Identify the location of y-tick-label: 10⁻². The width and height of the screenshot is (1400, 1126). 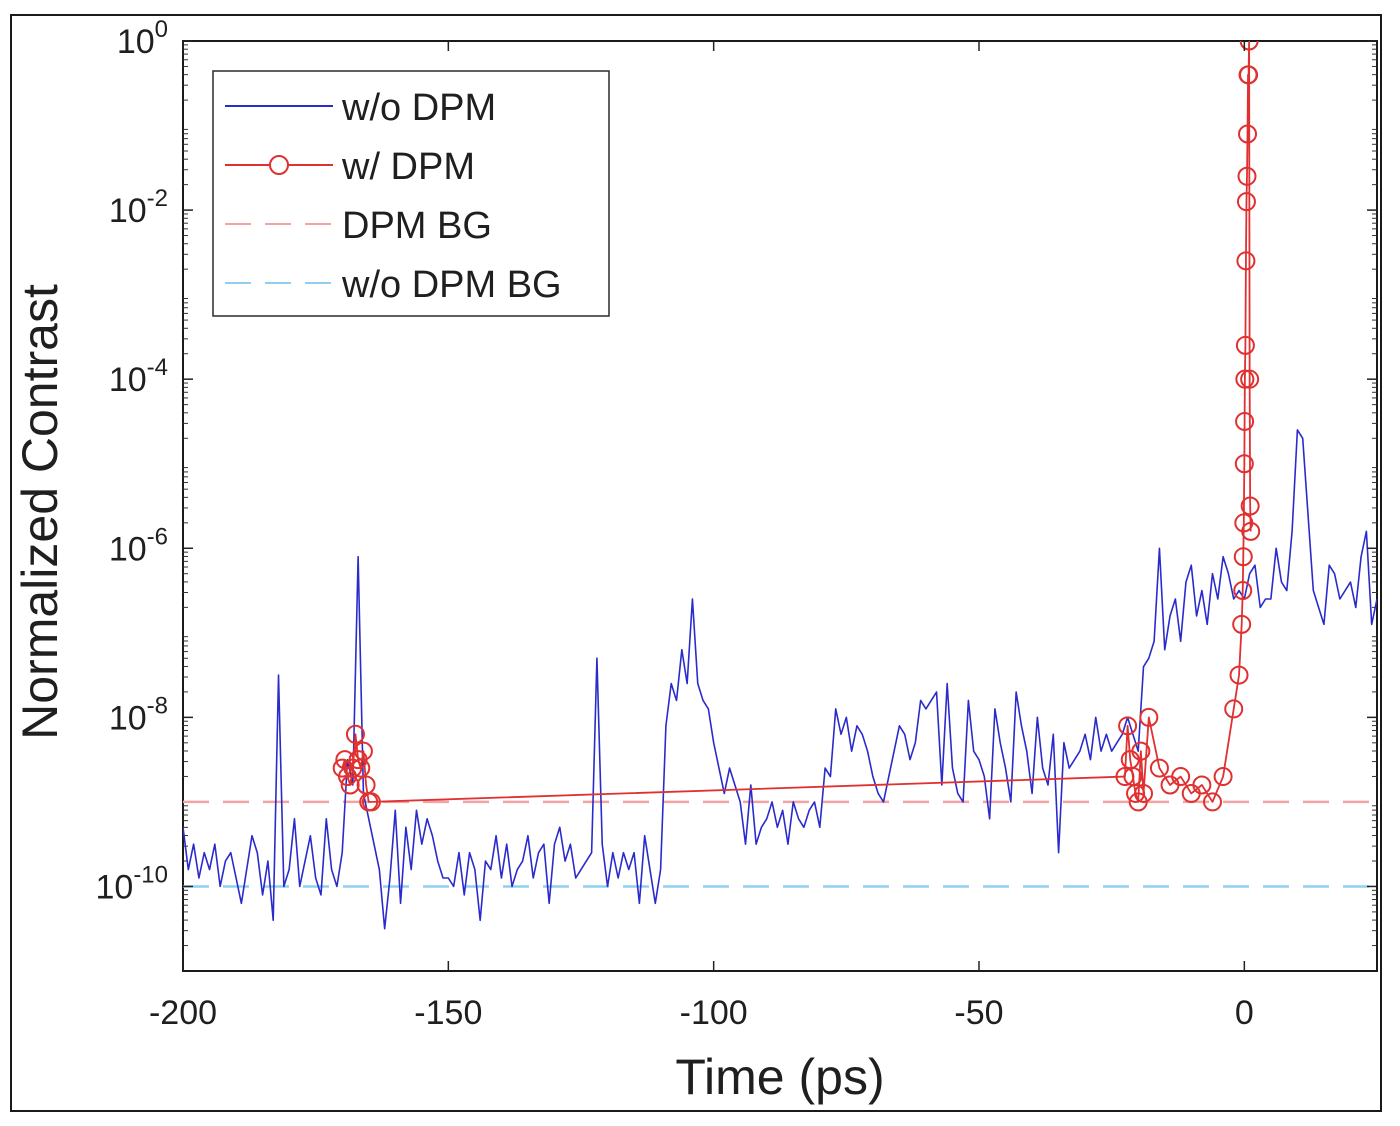
(138, 207).